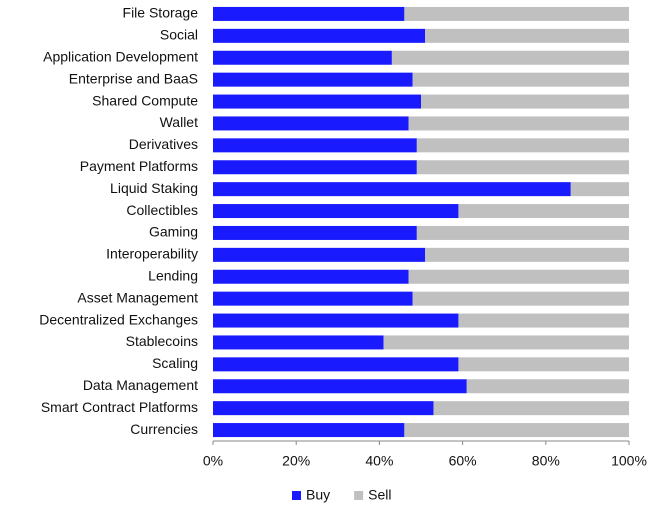  What do you see at coordinates (118, 319) in the screenshot?
I see `y-tick-label: Decentralized Exchanges` at bounding box center [118, 319].